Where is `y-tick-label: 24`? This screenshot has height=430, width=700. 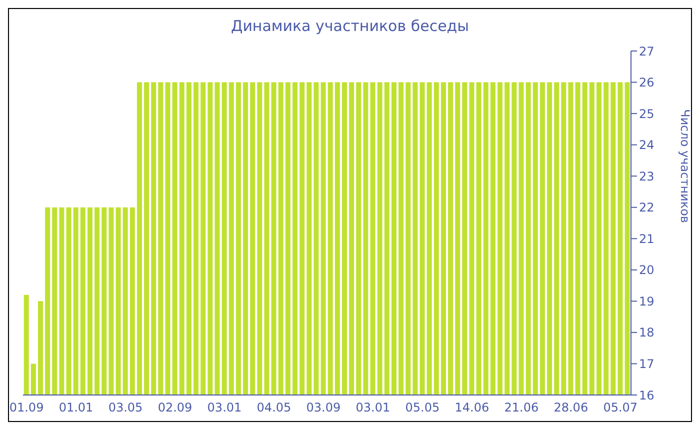 y-tick-label: 24 is located at coordinates (646, 145).